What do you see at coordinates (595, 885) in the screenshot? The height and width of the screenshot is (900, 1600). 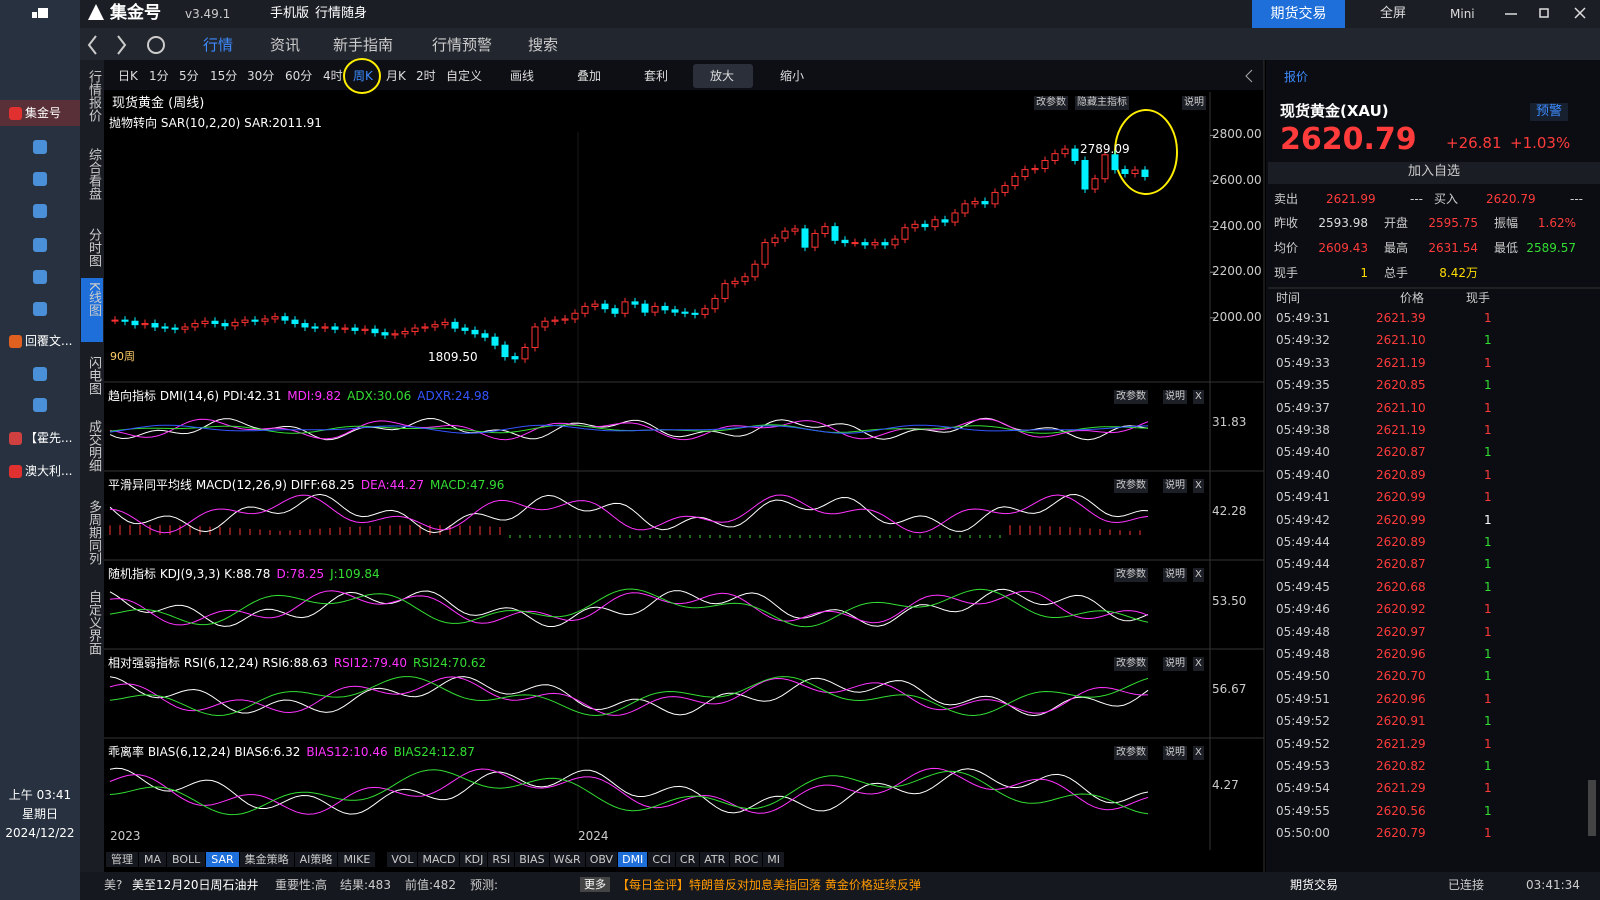 I see `status-more: 更多` at bounding box center [595, 885].